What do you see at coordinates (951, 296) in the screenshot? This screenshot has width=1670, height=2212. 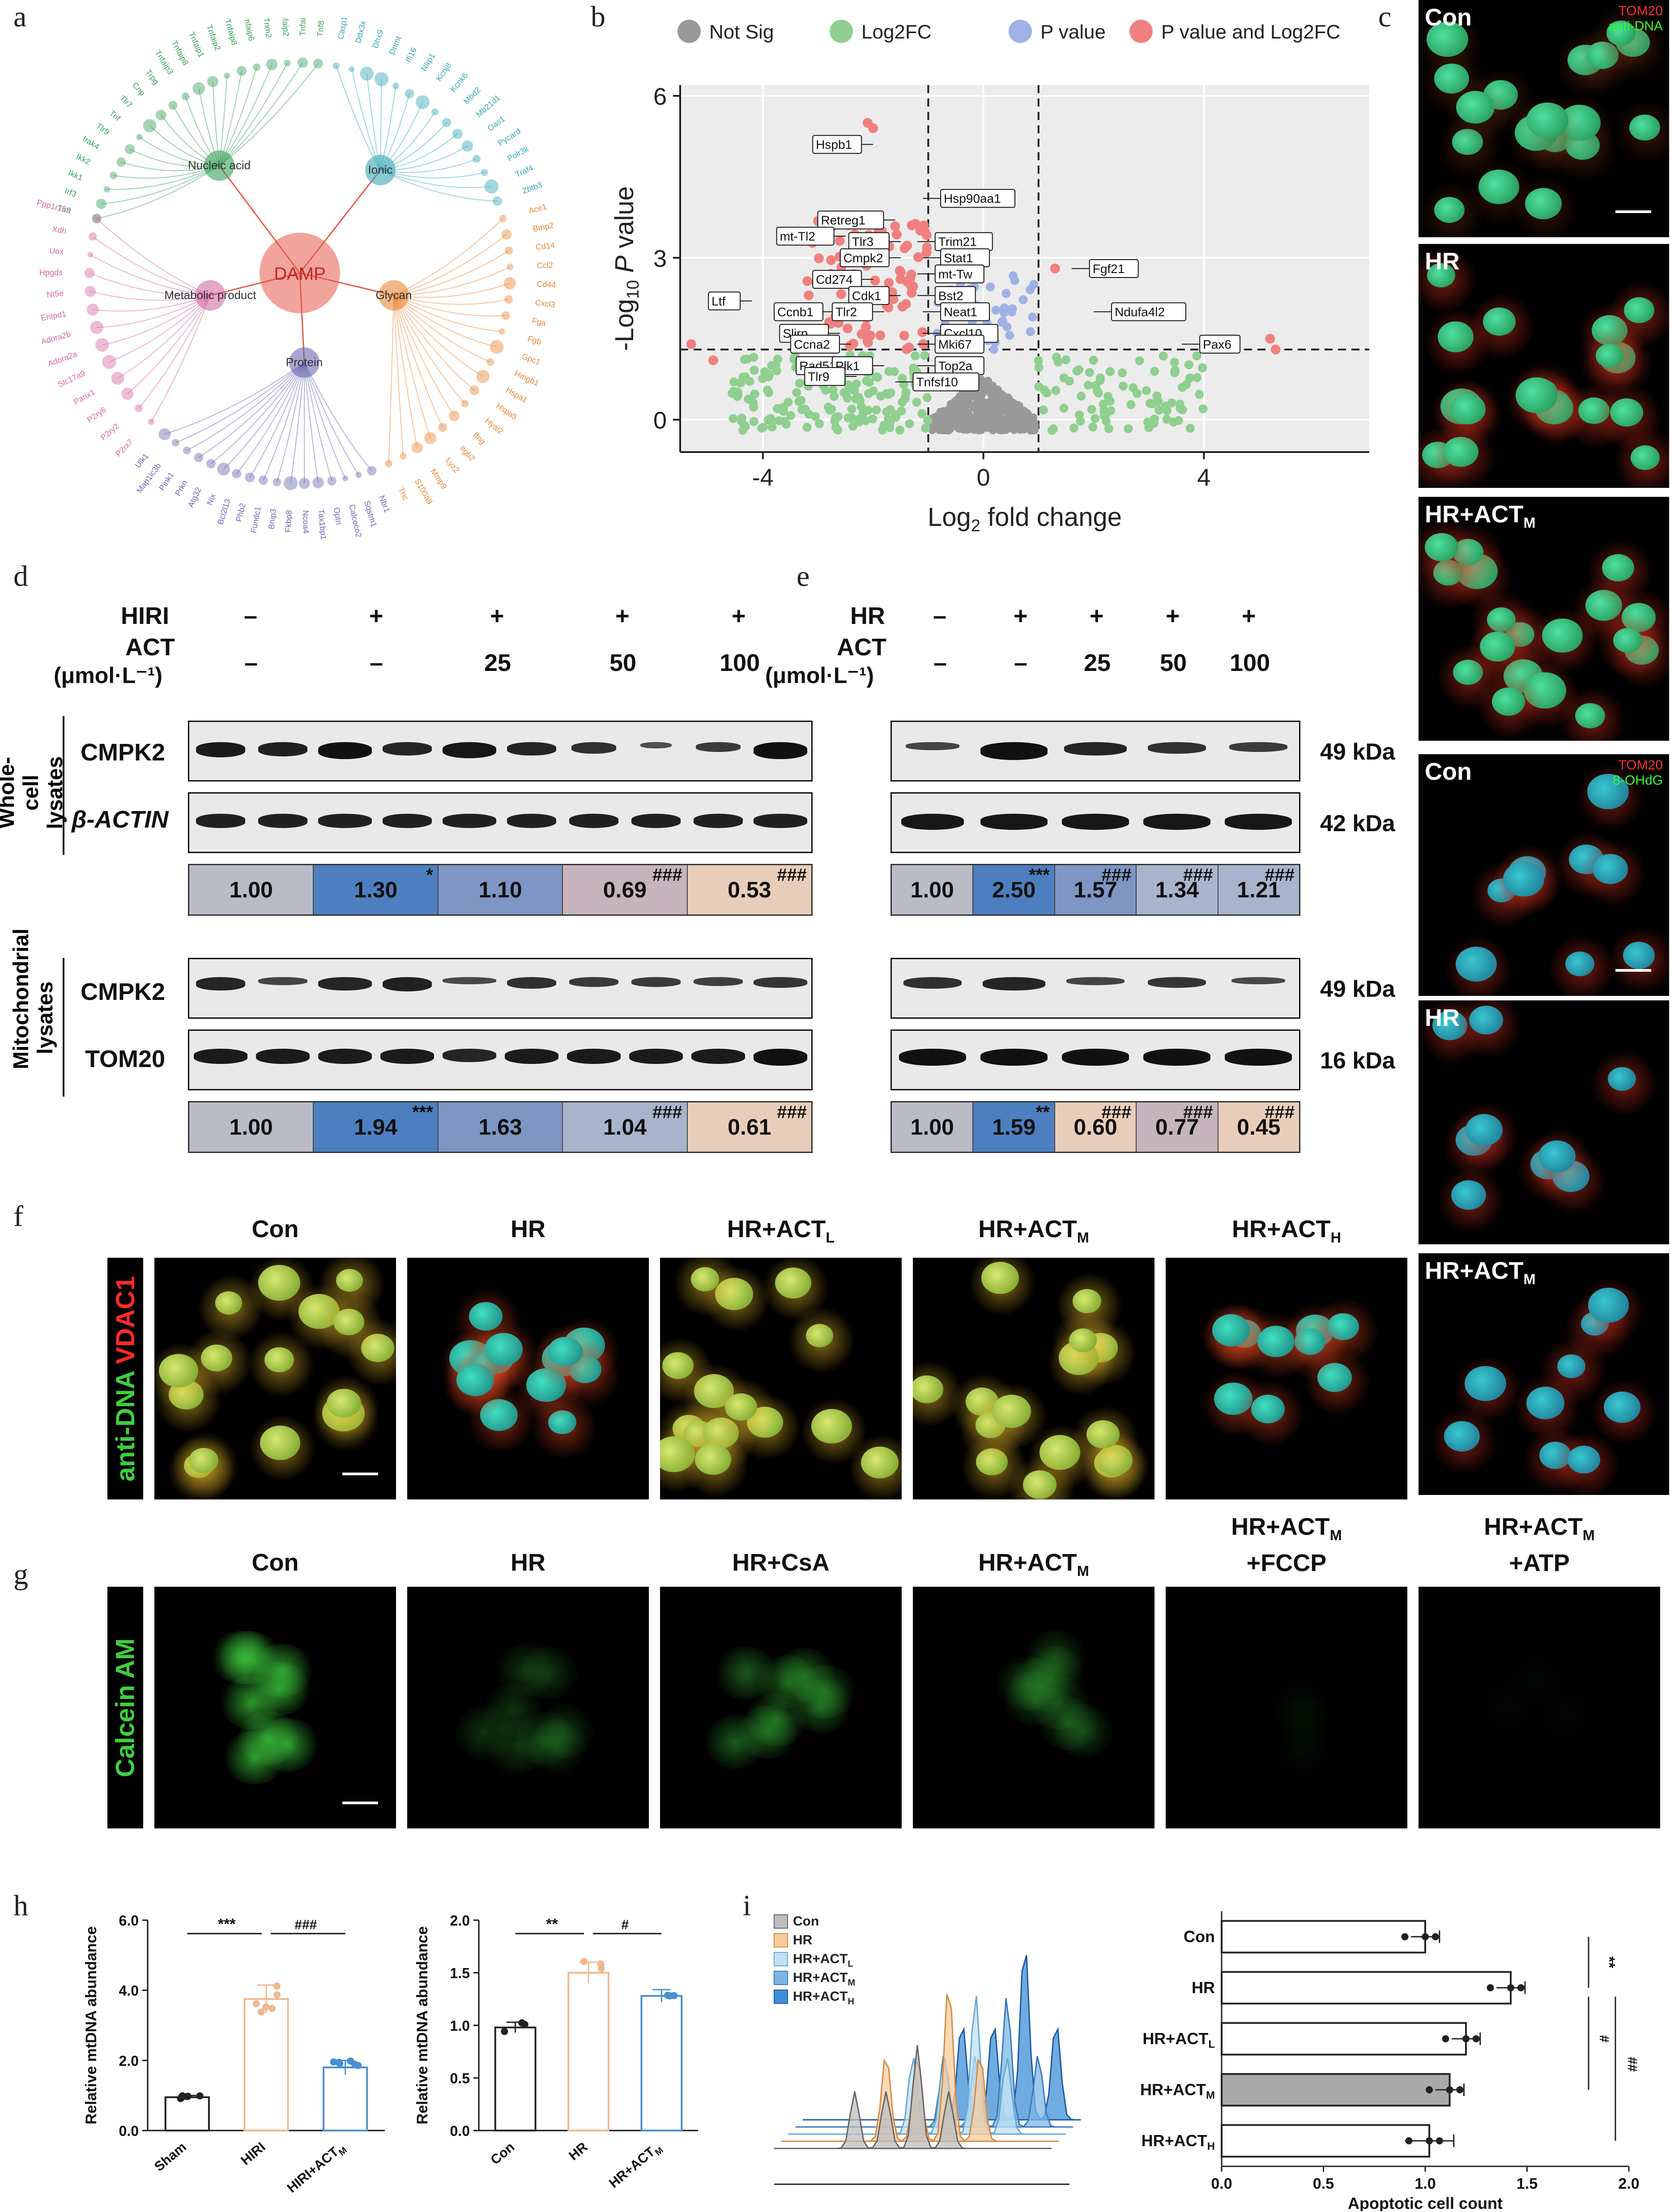 I see `gene-label: Bst2` at bounding box center [951, 296].